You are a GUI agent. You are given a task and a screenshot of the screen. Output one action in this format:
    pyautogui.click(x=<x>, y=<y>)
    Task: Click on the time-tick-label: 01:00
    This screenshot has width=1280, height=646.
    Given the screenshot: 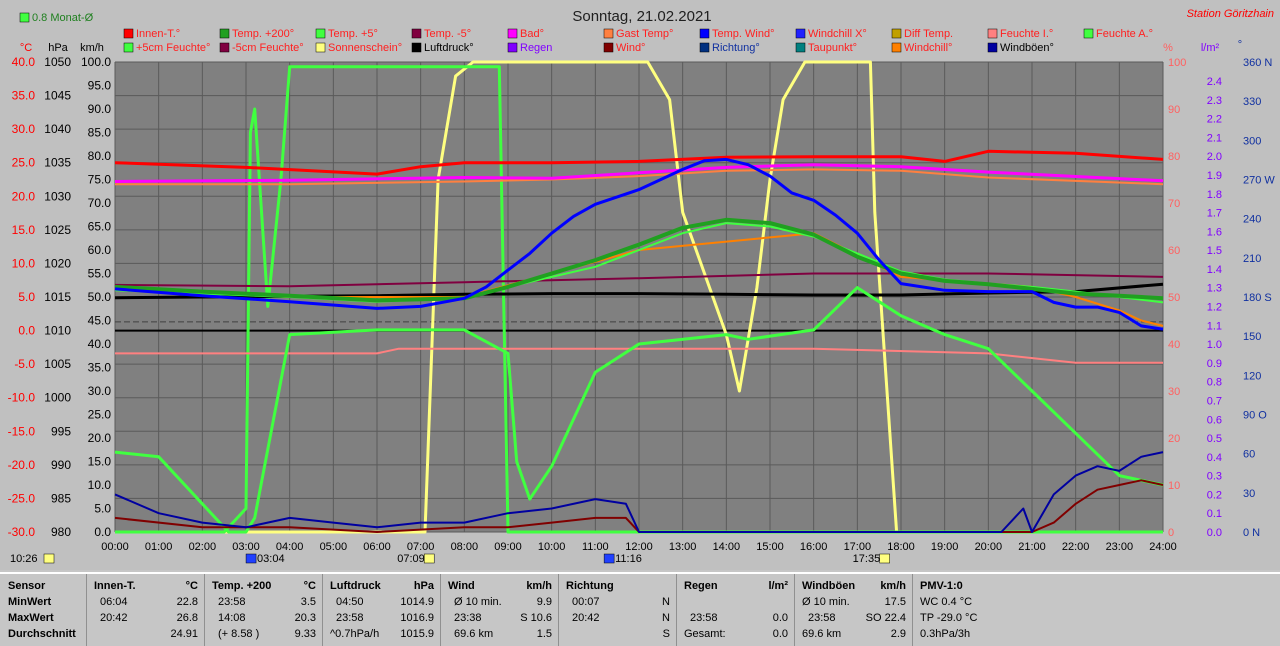 What is the action you would take?
    pyautogui.click(x=159, y=547)
    